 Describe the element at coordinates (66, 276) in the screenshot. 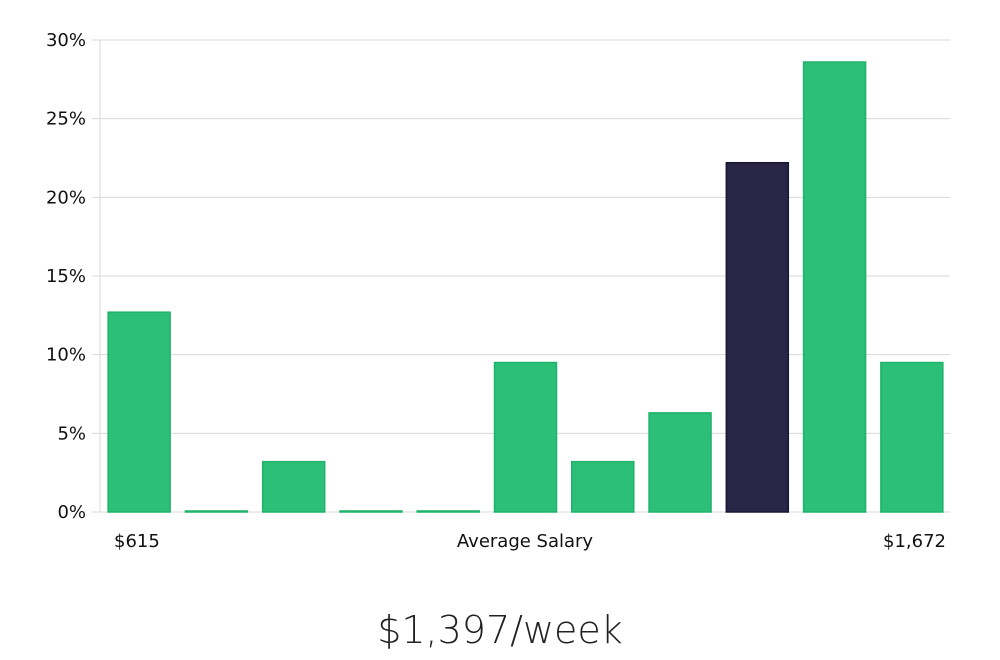

I see `y-tick-label: 15%` at that location.